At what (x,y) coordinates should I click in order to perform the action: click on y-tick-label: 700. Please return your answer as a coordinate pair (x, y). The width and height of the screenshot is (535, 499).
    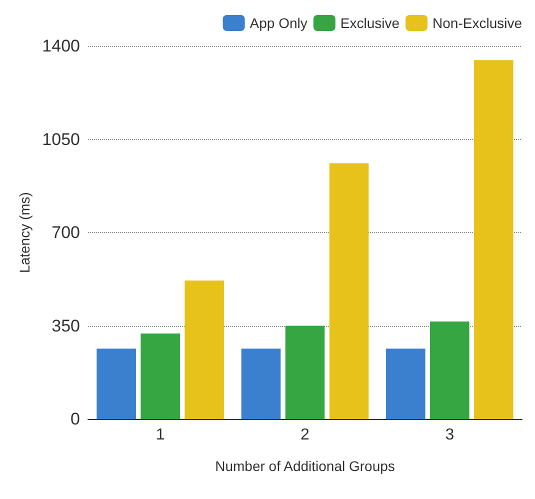
    Looking at the image, I should click on (66, 232).